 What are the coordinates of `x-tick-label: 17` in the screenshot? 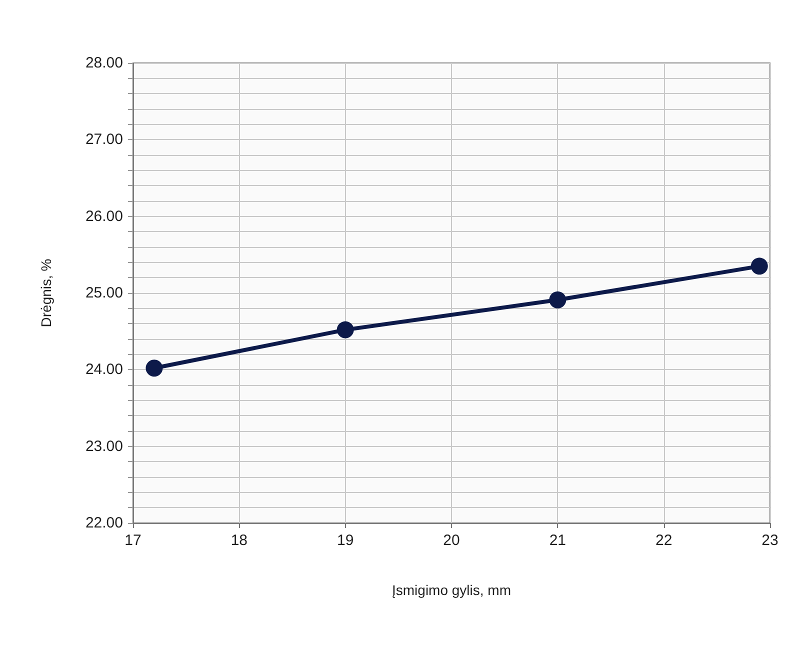 It's located at (133, 540).